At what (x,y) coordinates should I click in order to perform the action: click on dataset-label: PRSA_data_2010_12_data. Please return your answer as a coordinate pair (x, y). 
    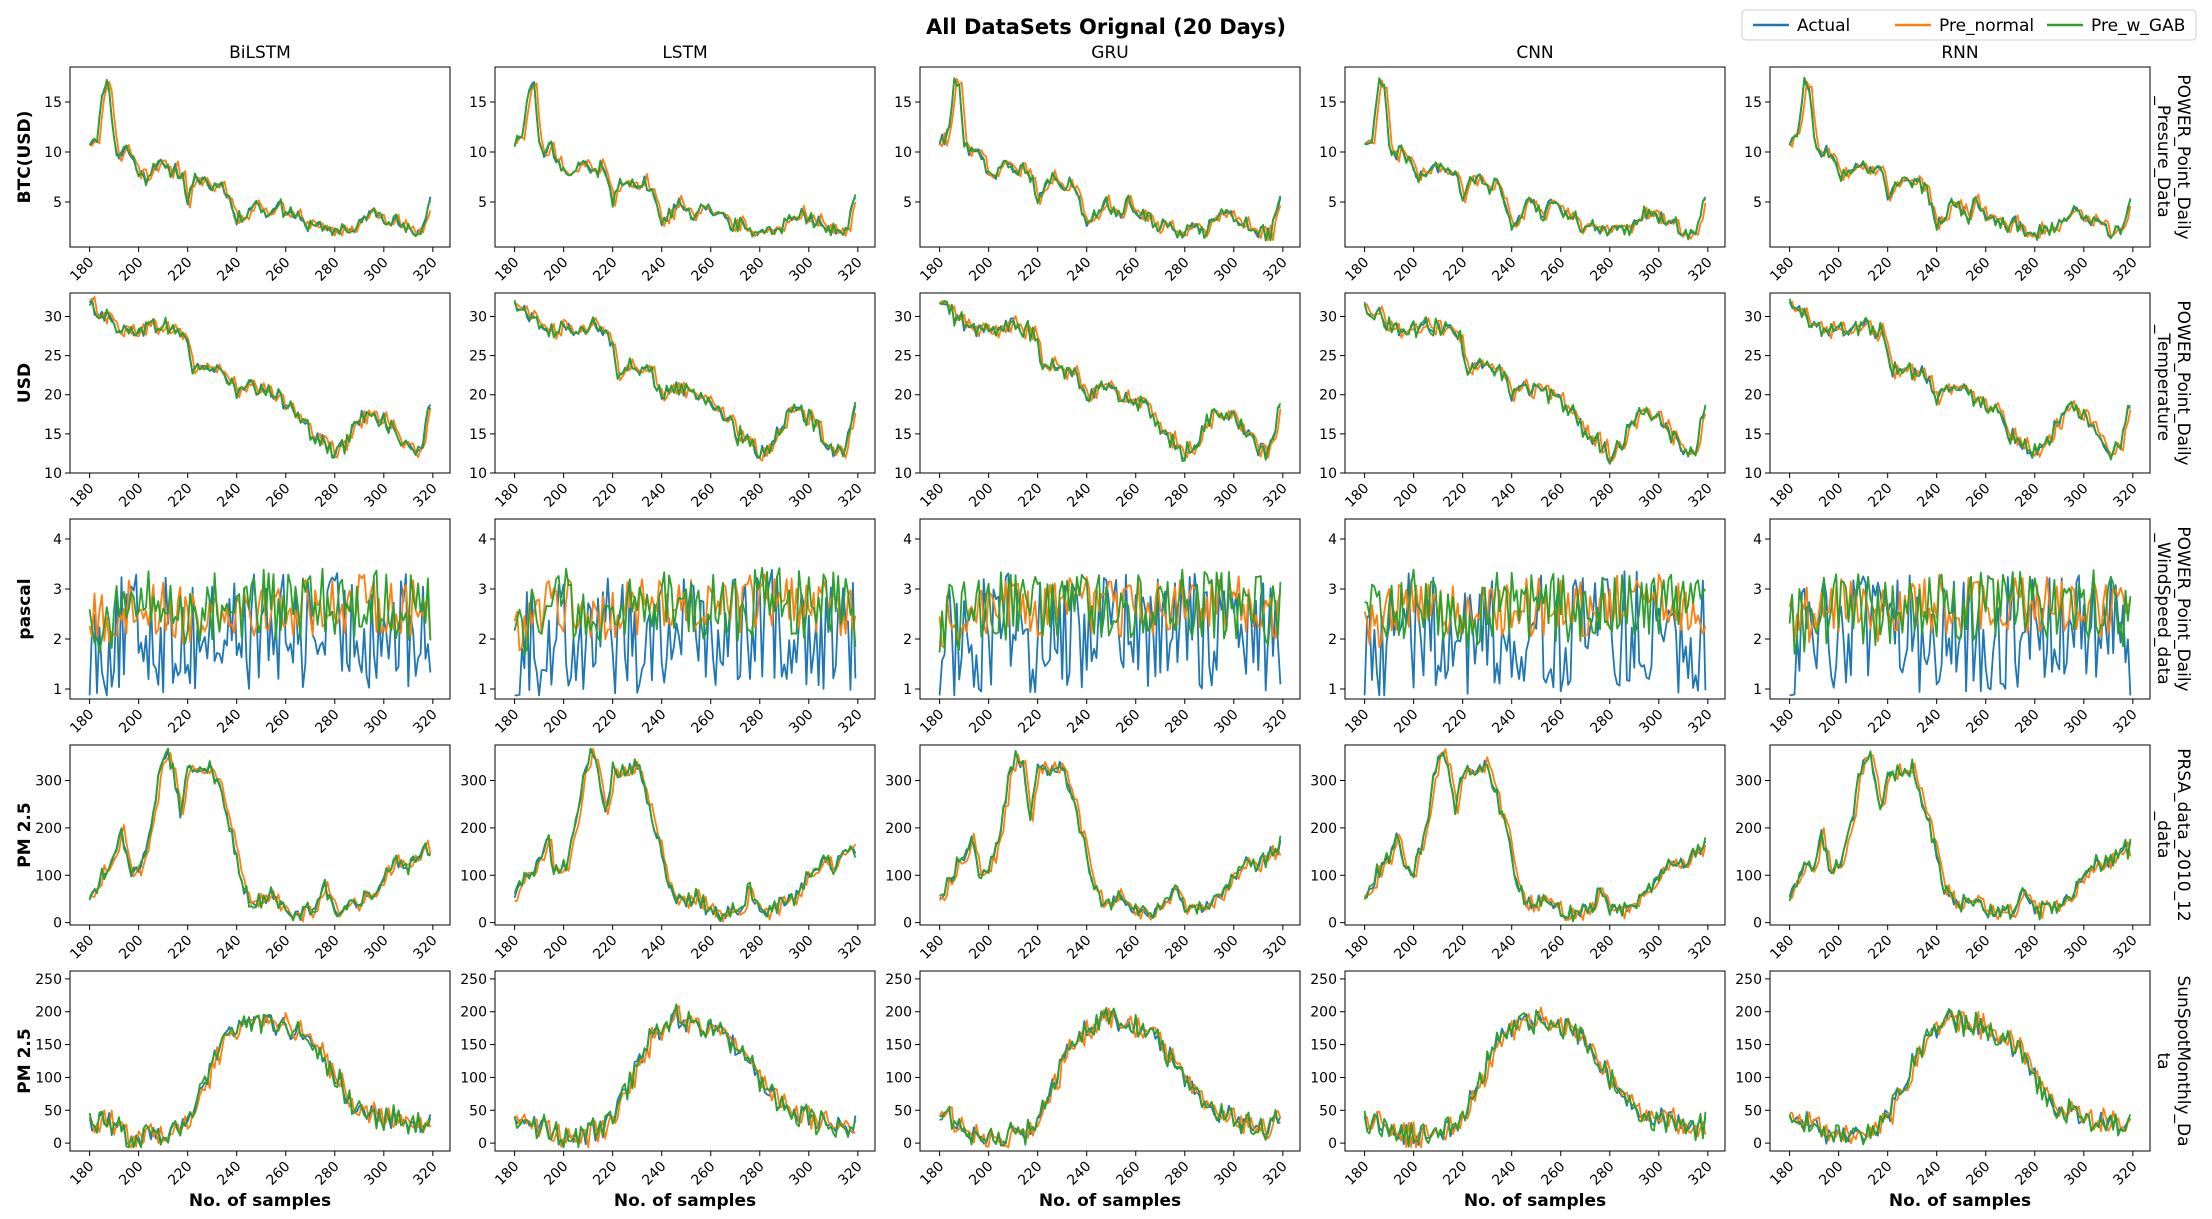
    Looking at the image, I should click on (2173, 835).